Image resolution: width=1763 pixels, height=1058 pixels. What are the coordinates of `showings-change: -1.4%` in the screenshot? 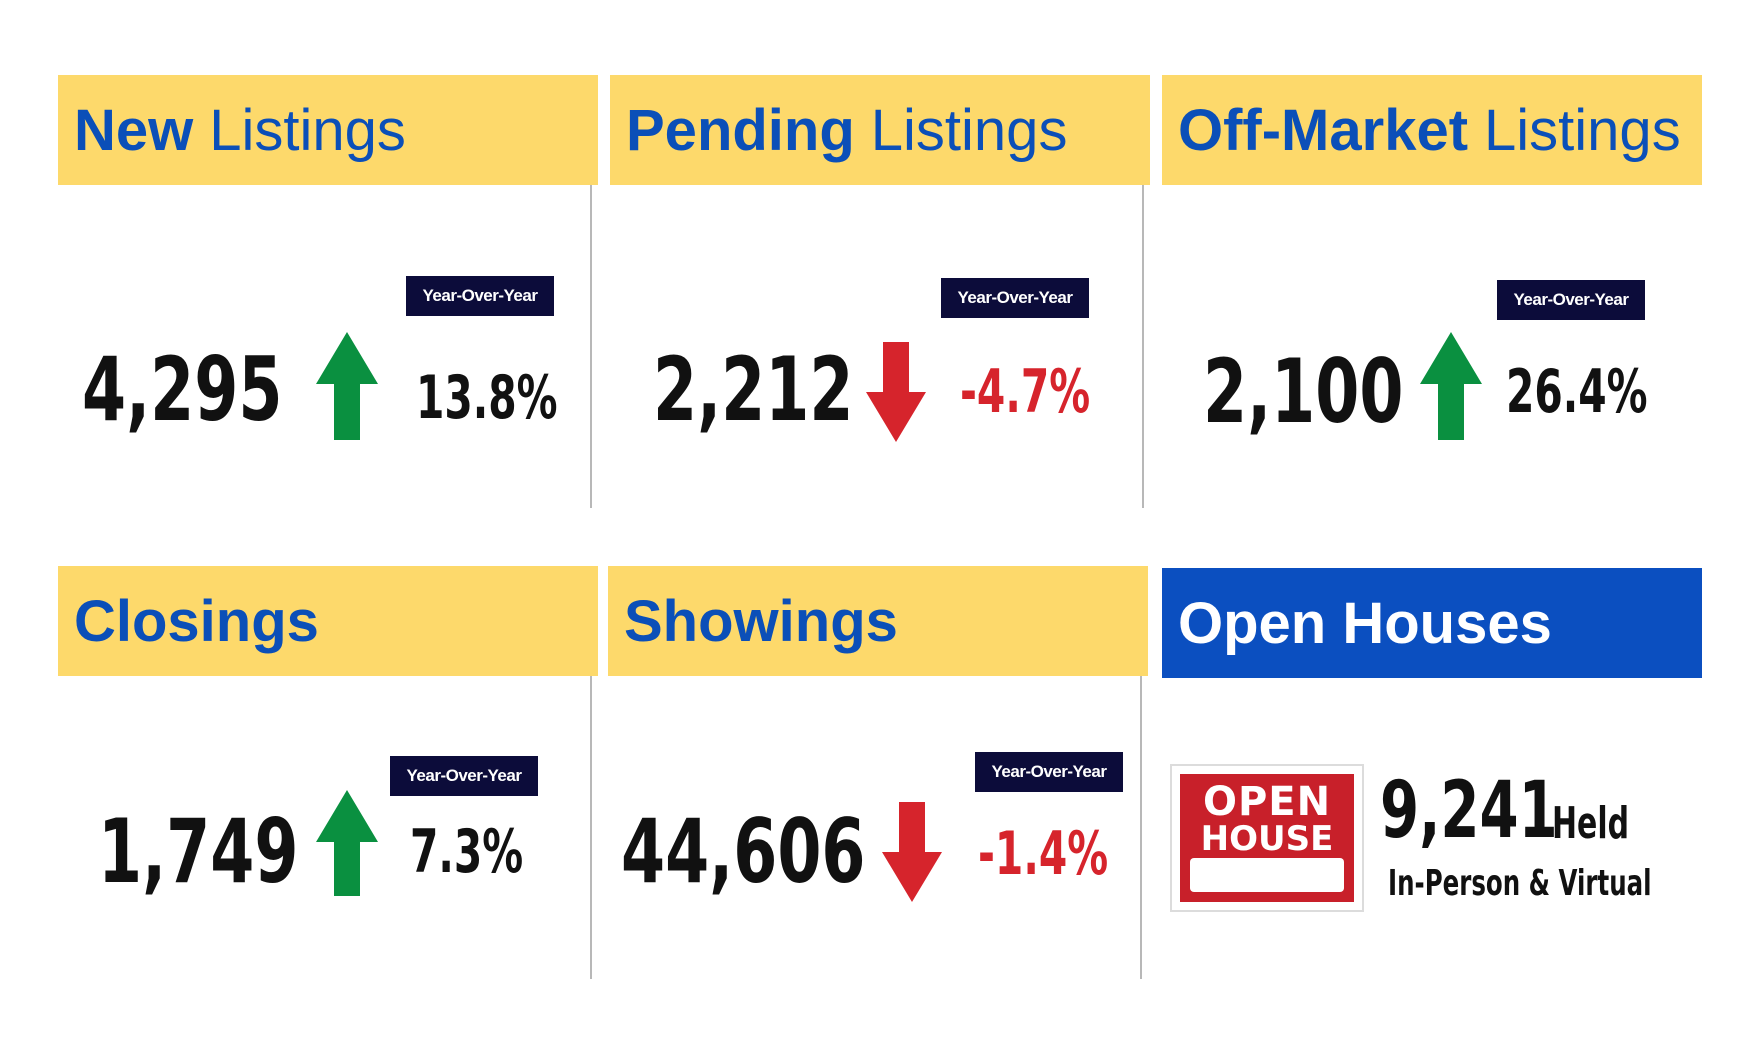 It's located at (1043, 854).